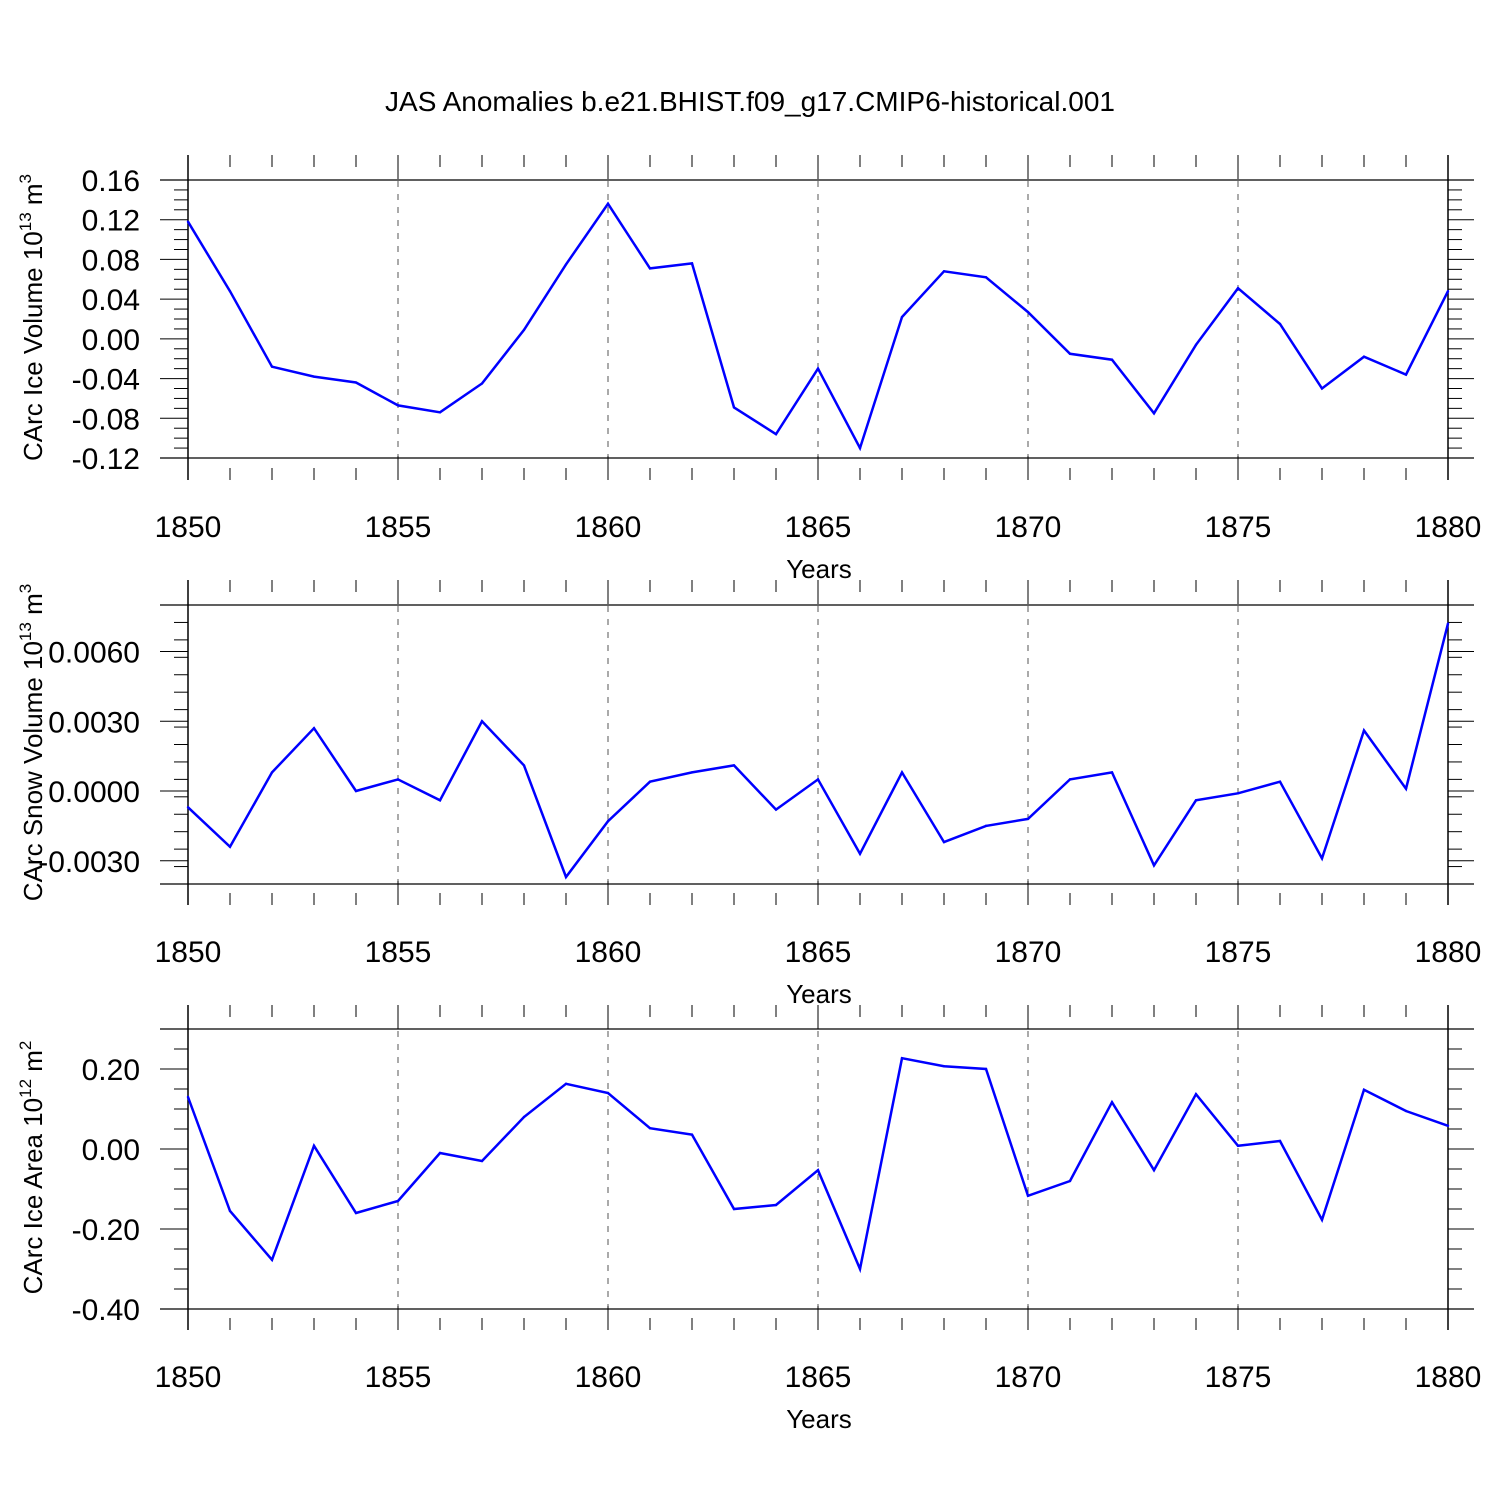 The width and height of the screenshot is (1500, 1500). Describe the element at coordinates (111, 260) in the screenshot. I see `y-tick-label: 0.08` at that location.